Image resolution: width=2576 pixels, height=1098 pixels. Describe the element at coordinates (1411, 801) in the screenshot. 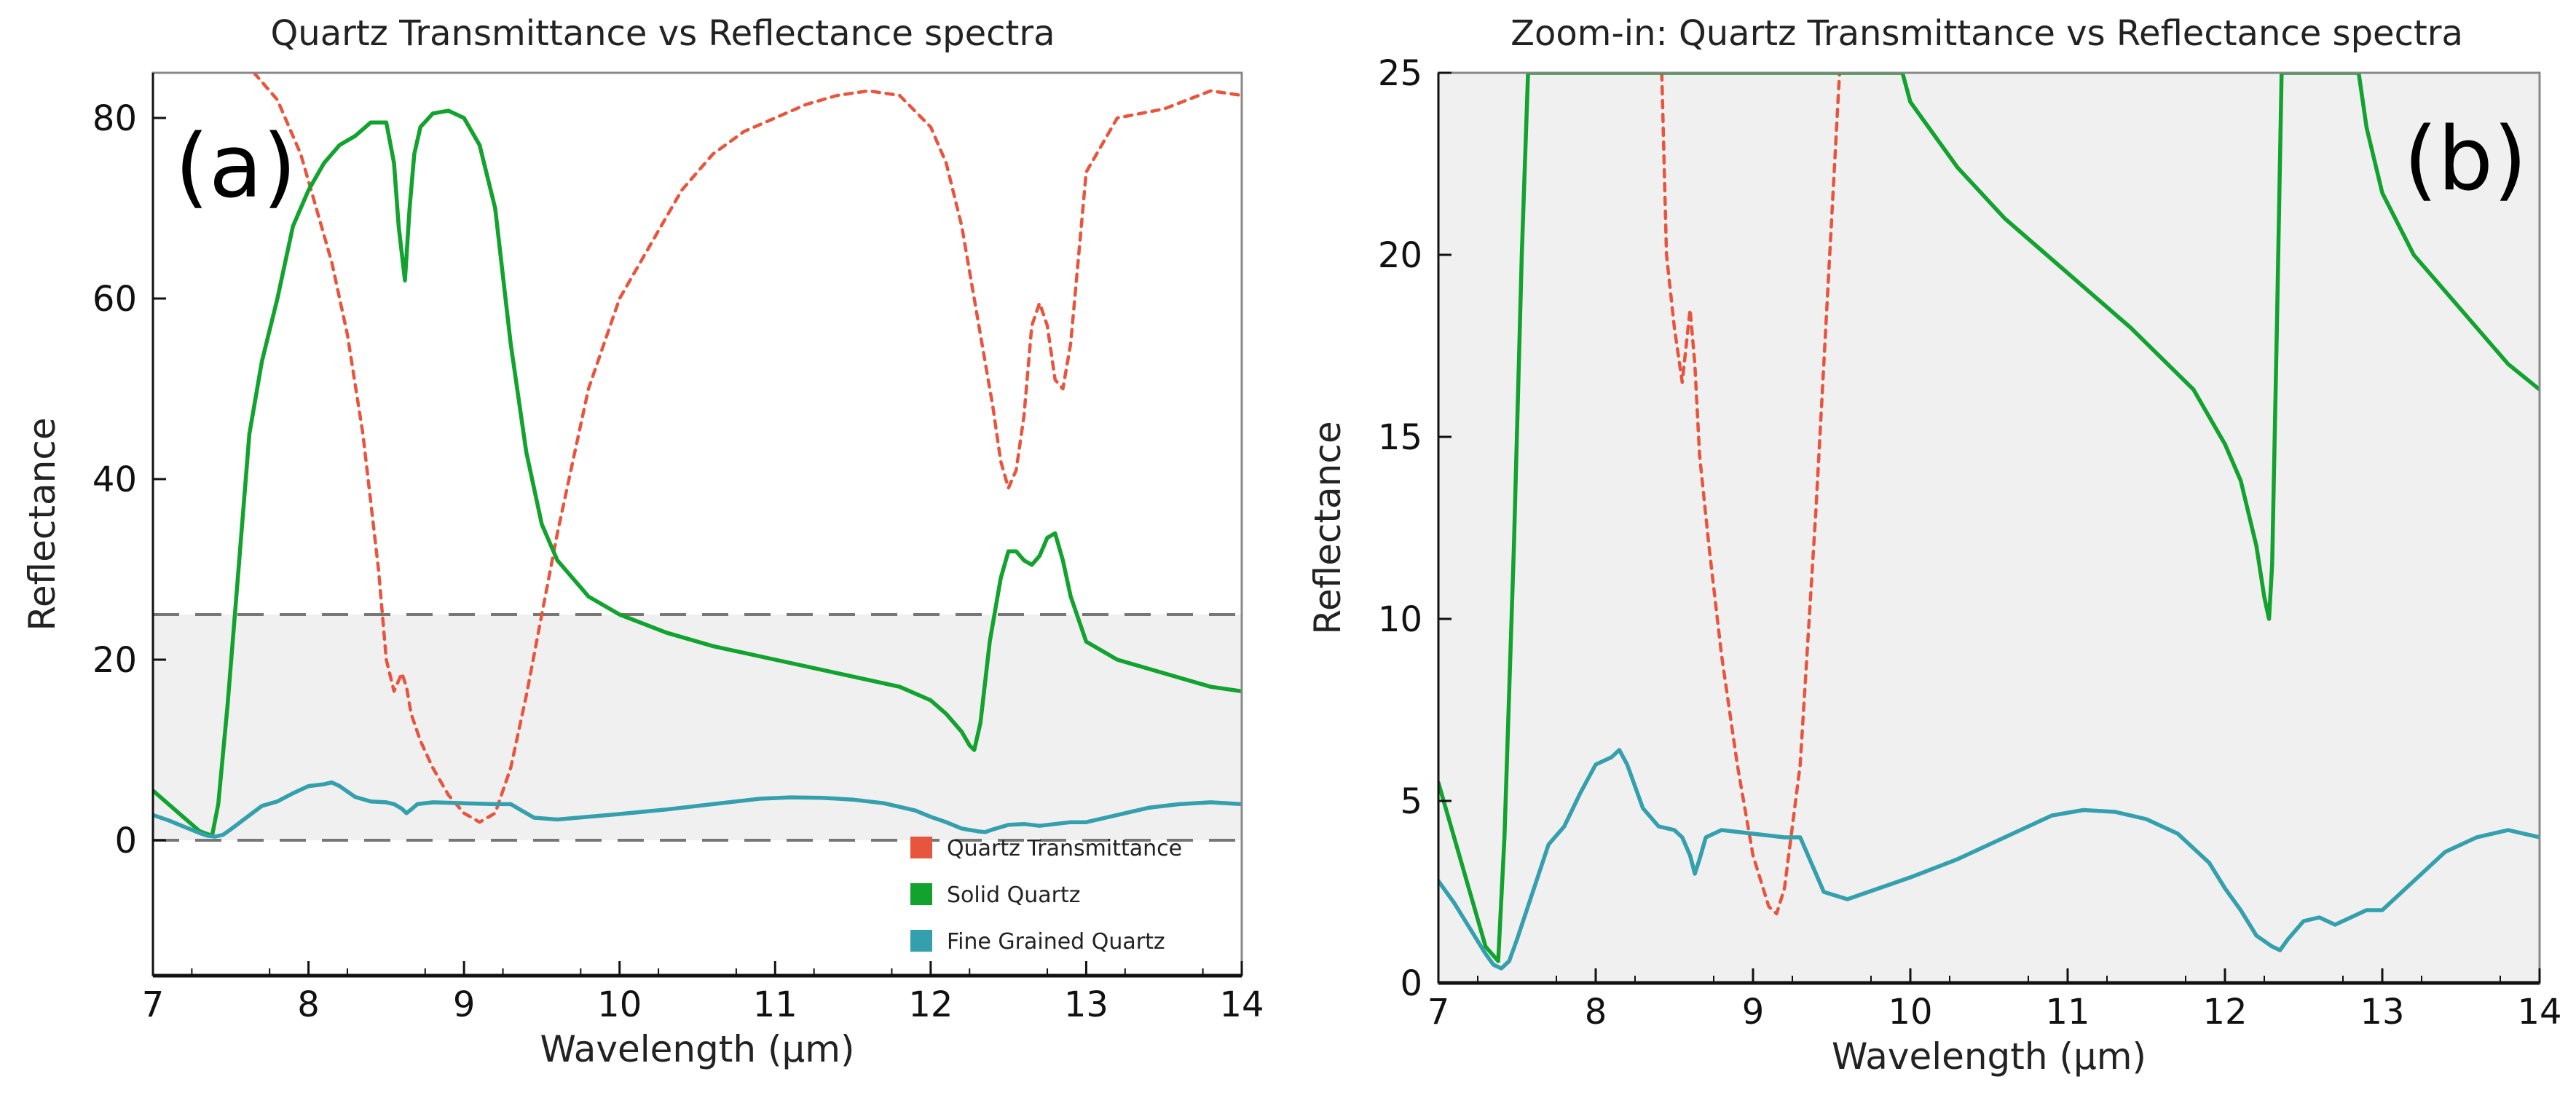

I see `y-tick-label: 5` at that location.